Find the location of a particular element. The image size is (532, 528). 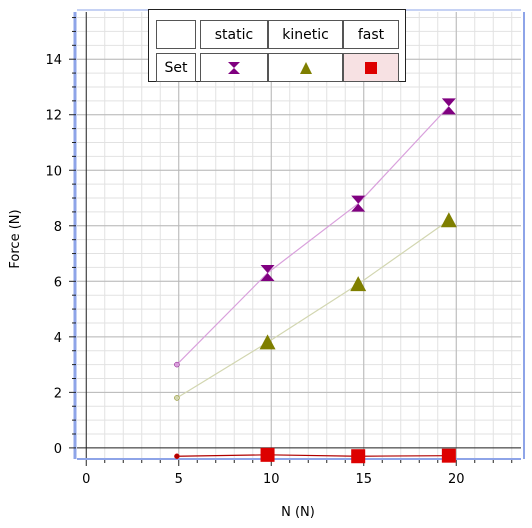

x-tick-label: 0 is located at coordinates (86, 479).